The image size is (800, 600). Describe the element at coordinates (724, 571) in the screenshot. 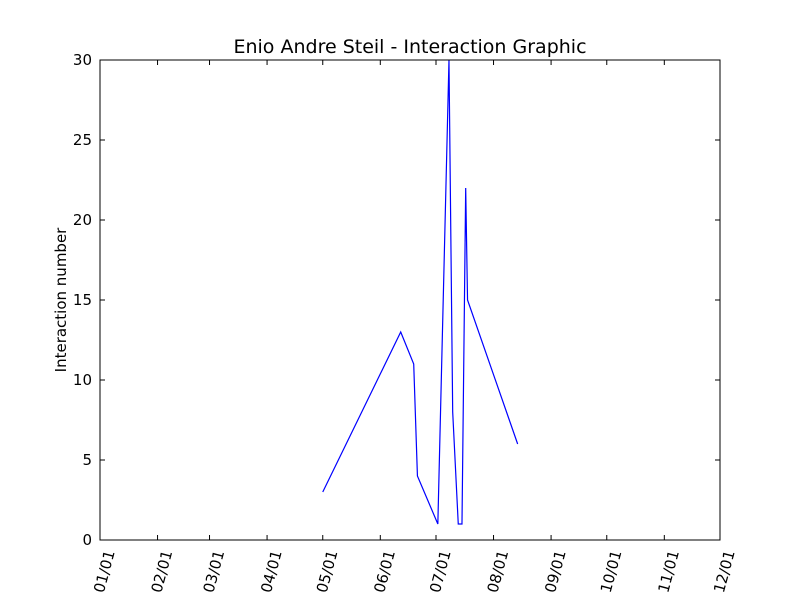

I see `x-tick-label: 12/01` at that location.